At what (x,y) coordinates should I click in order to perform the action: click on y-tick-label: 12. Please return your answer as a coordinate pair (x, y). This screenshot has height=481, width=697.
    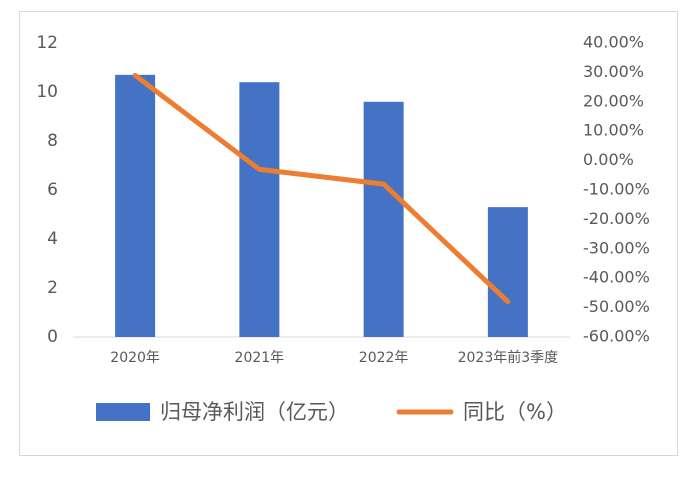
    Looking at the image, I should click on (47, 43).